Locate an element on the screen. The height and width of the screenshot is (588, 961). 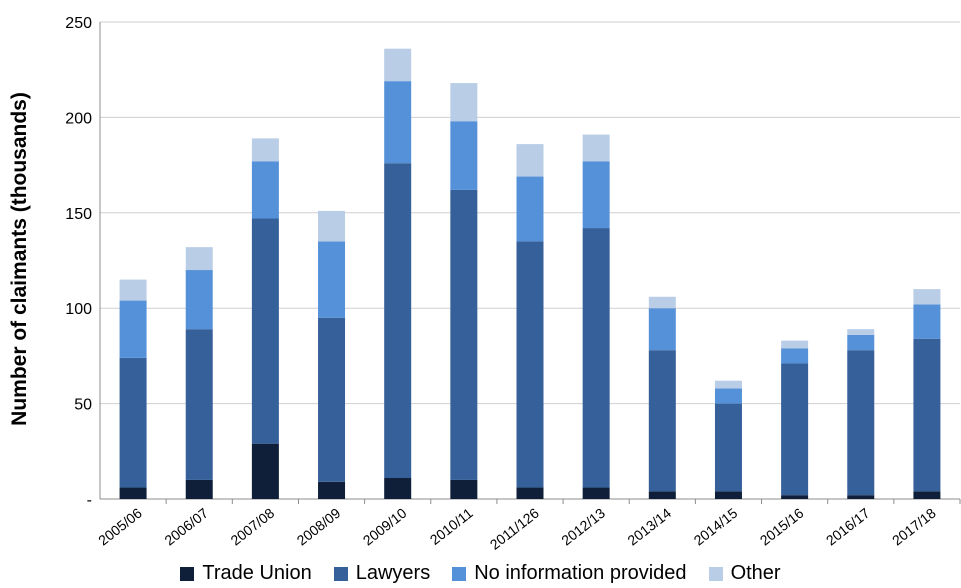
x-tick-label: 2011/126 is located at coordinates (514, 529).